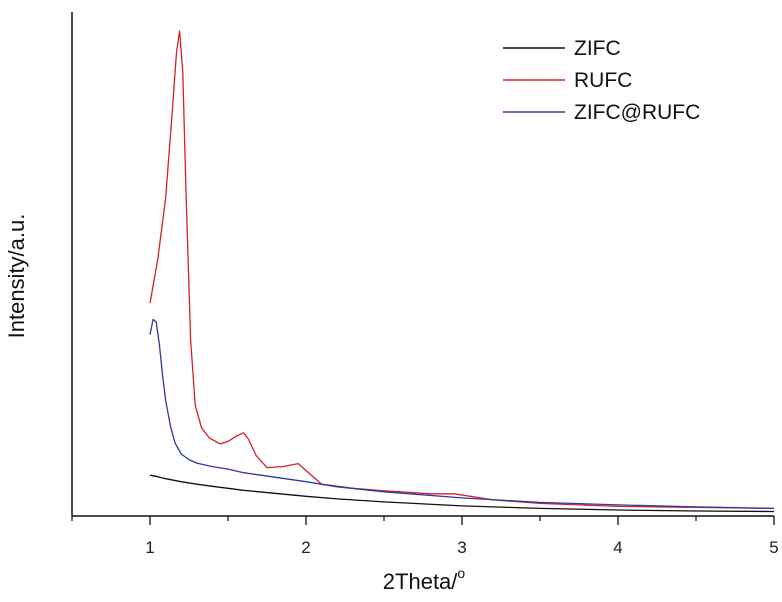  What do you see at coordinates (637, 112) in the screenshot?
I see `legend-label: ZIFC@RUFC` at bounding box center [637, 112].